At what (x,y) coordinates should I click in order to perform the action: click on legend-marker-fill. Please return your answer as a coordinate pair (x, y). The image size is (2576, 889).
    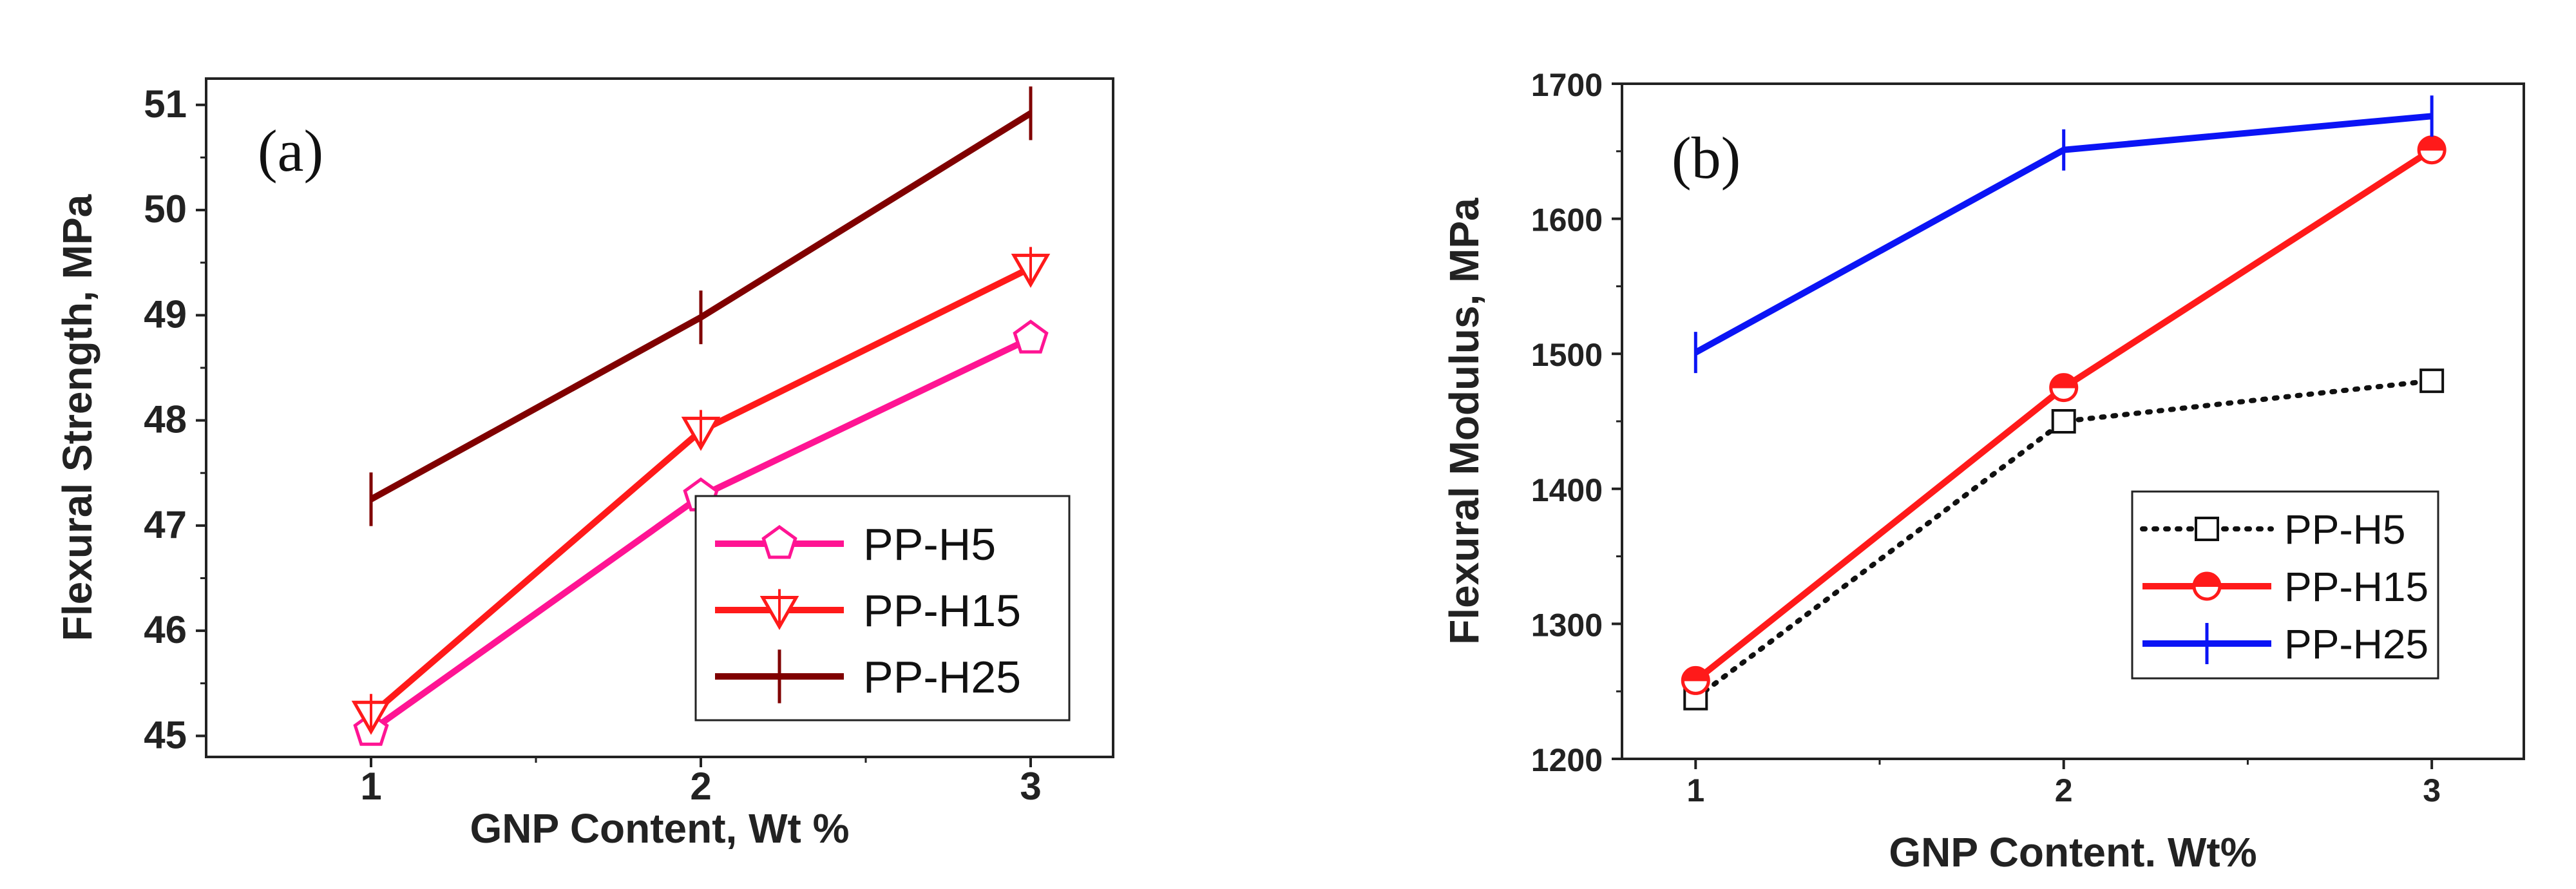
    Looking at the image, I should click on (2207, 580).